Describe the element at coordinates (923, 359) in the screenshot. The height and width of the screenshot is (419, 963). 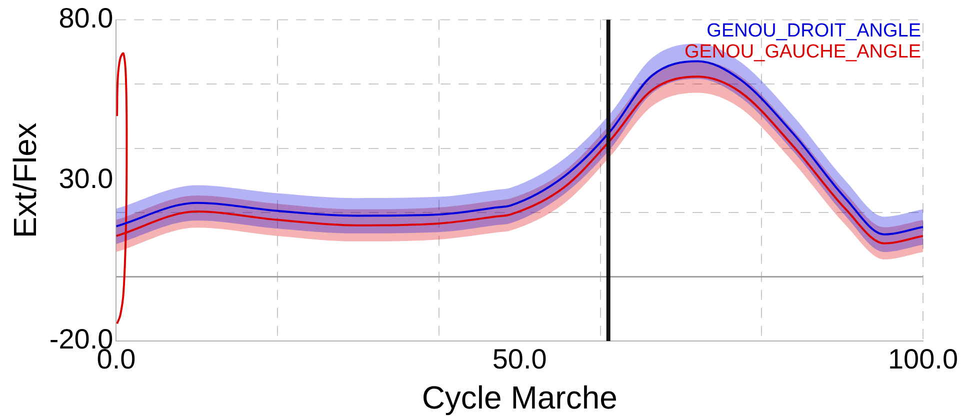
I see `x-tick-label: 100.0` at that location.